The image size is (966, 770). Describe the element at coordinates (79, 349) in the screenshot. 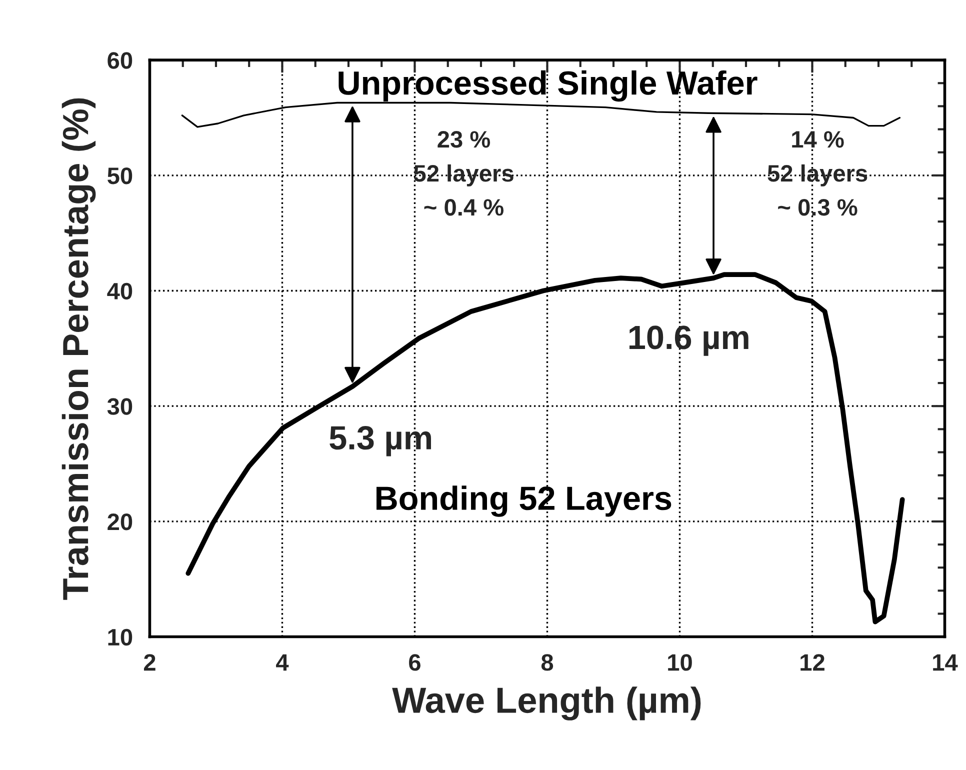

I see `y-axis-title: Transmission Percentage (%)` at that location.